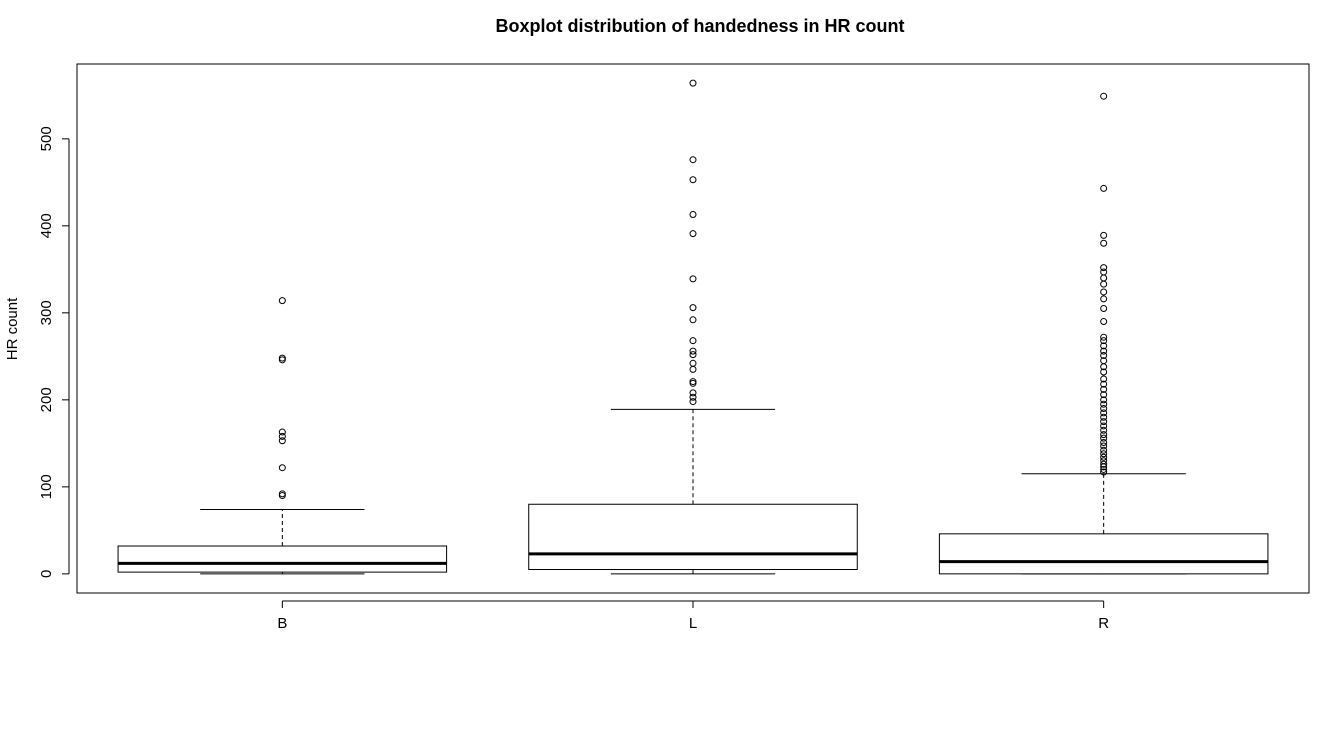  Describe the element at coordinates (1103, 623) in the screenshot. I see `x-tick-label-r: R` at that location.